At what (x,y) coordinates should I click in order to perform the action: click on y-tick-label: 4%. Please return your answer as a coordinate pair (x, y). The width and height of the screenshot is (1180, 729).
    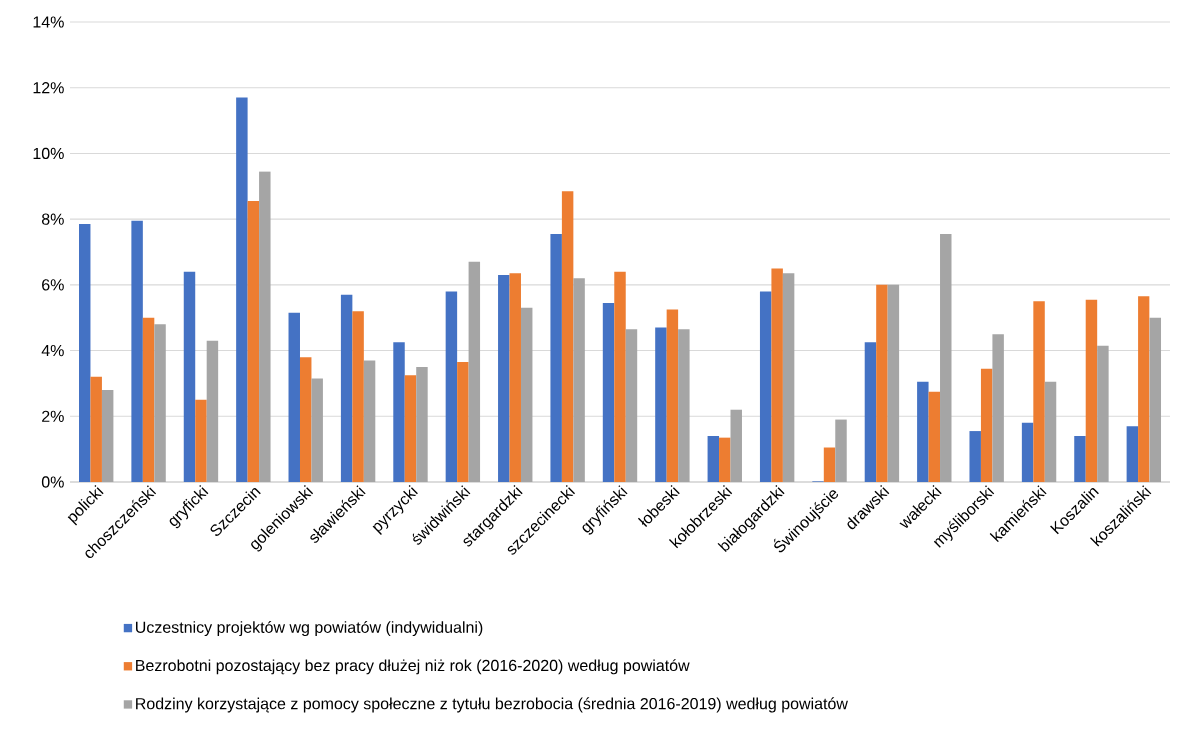
    Looking at the image, I should click on (52, 350).